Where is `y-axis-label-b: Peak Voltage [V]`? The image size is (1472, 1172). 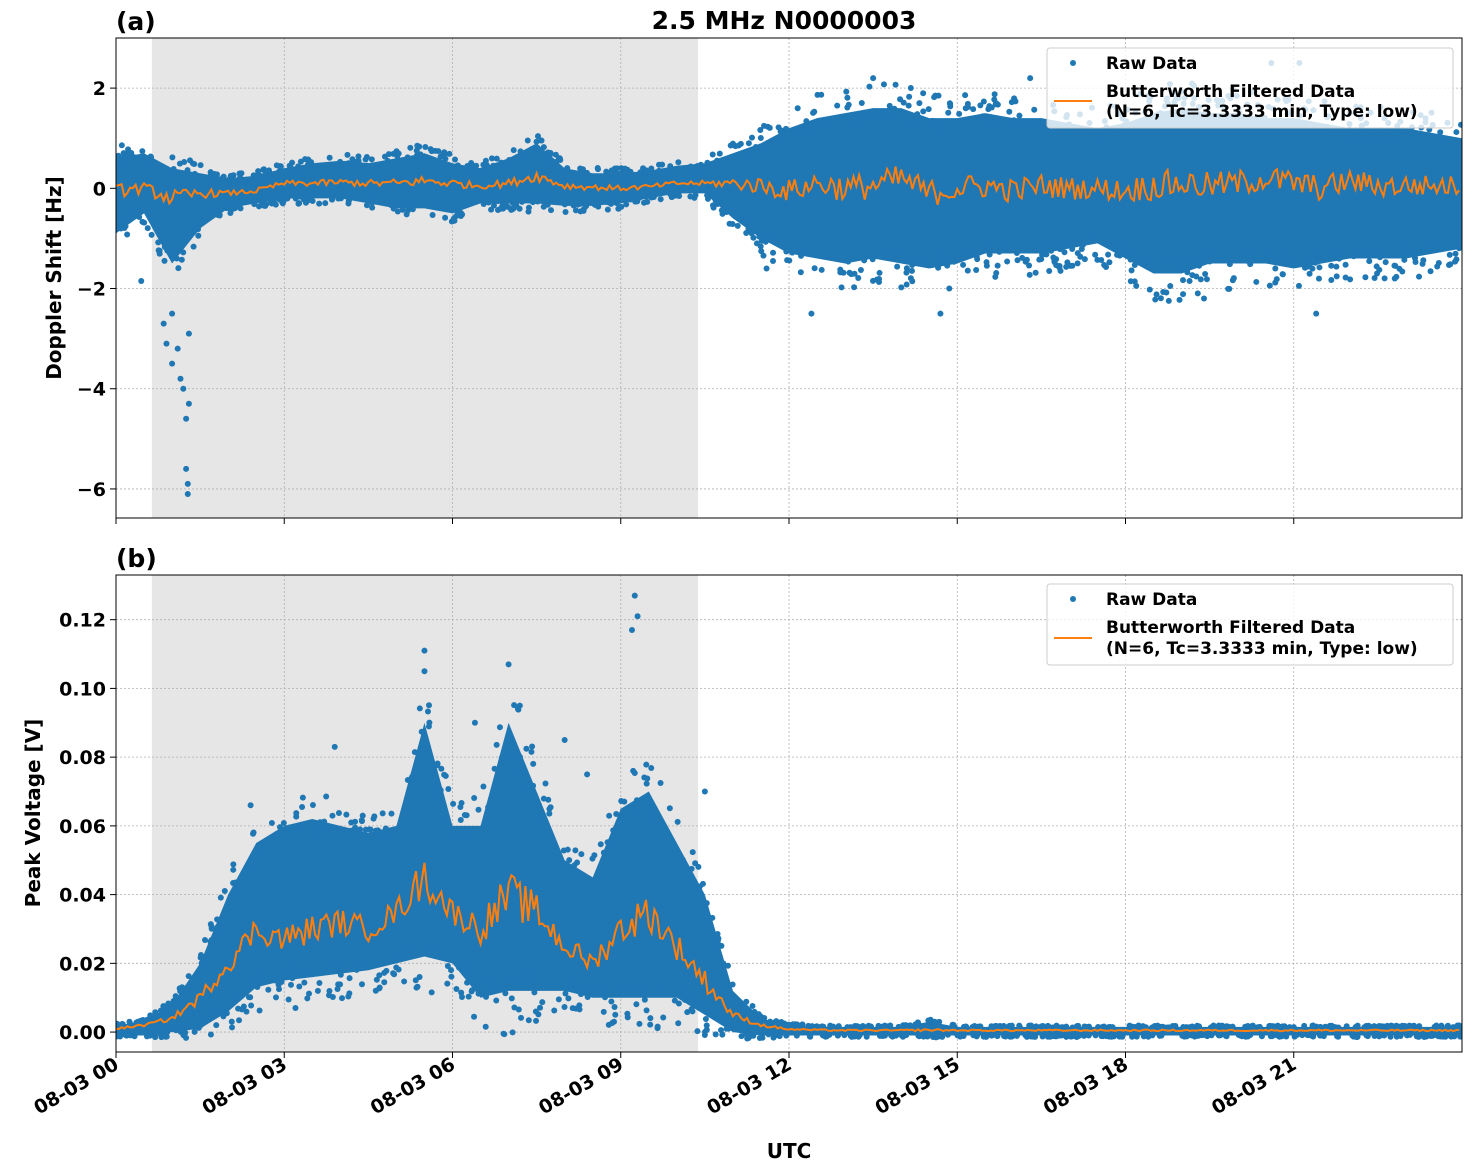
y-axis-label-b: Peak Voltage [V] is located at coordinates (33, 813).